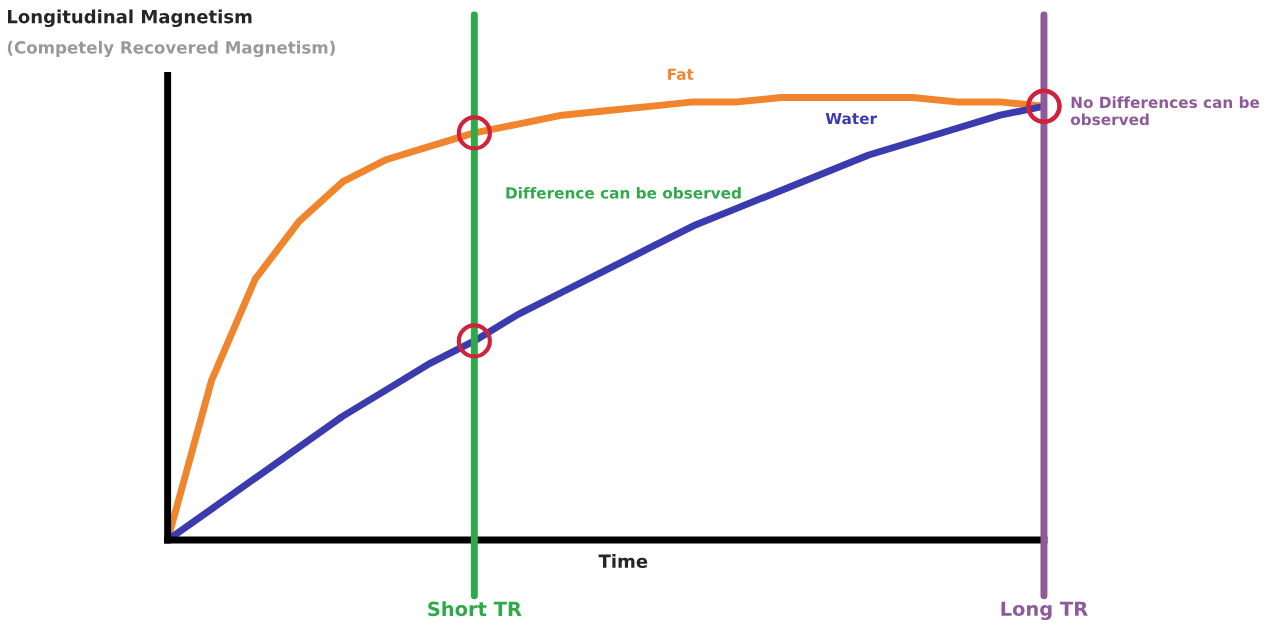  Describe the element at coordinates (1044, 611) in the screenshot. I see `x-tick-label: Long TR` at that location.